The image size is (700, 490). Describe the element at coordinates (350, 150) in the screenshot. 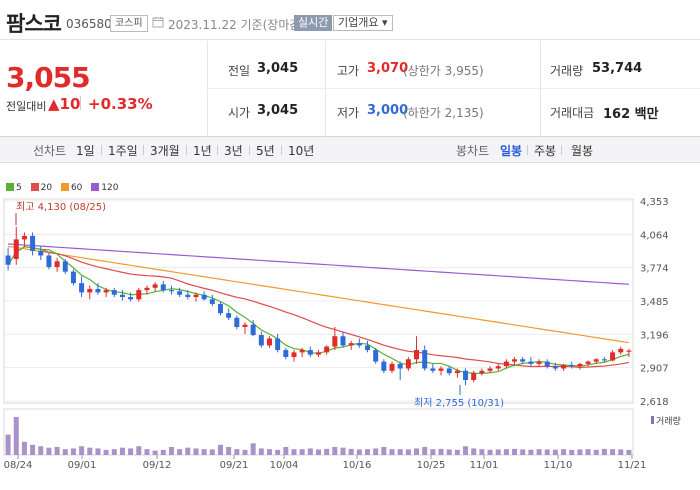

I see `chart-period-tabs: 선차트 1일 1주일 3개월 1년 3년 5년 10년 봉차트 일봉 주봉 월봉` at that location.